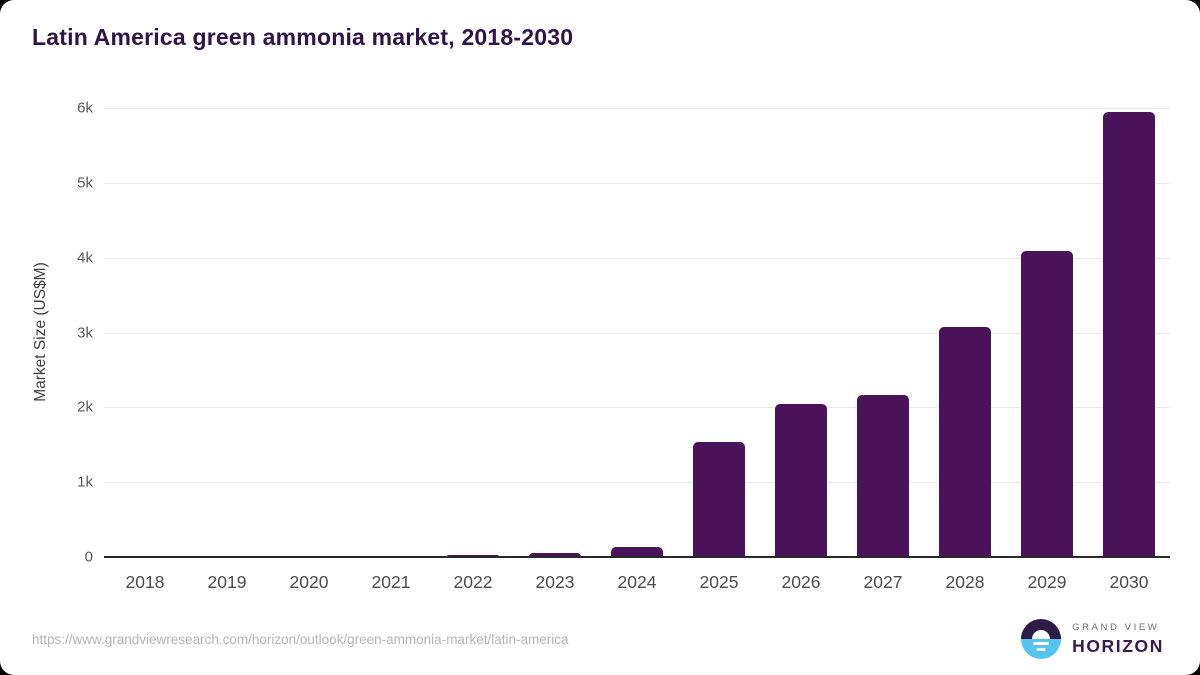 The width and height of the screenshot is (1200, 675). What do you see at coordinates (1047, 582) in the screenshot?
I see `x-tick-label: 2029` at bounding box center [1047, 582].